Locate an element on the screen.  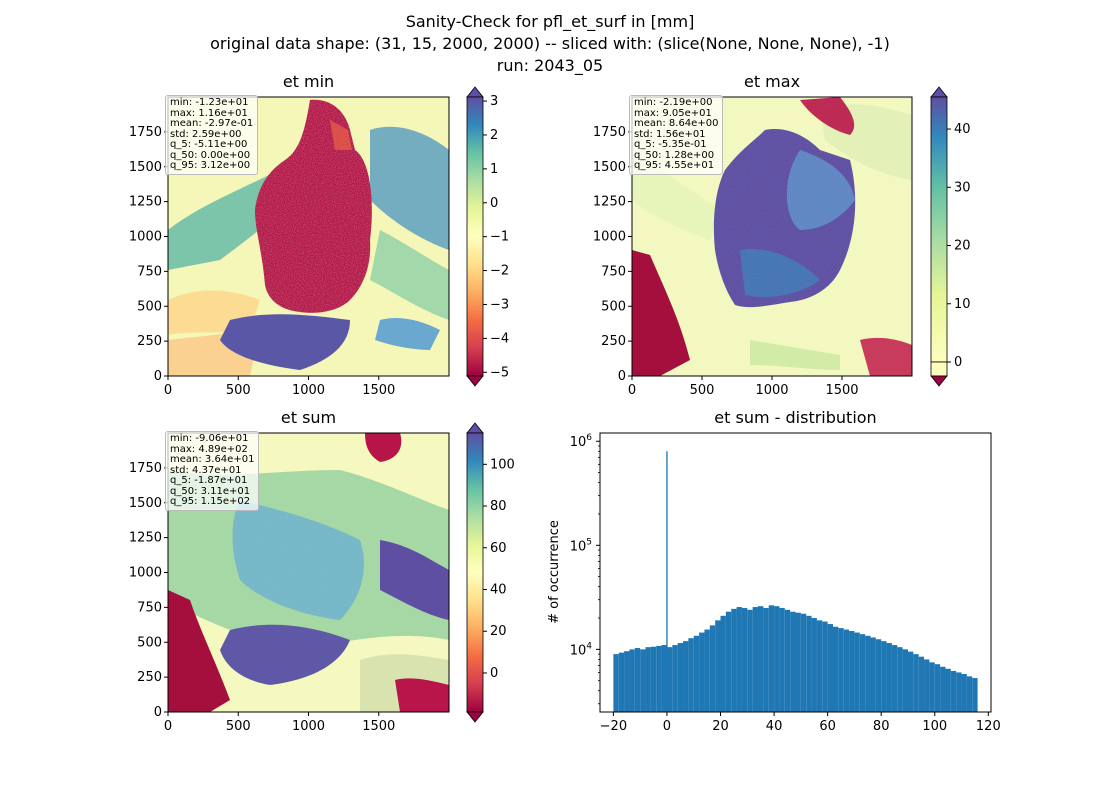
stat-line: std: 4.37e+01 is located at coordinates (206, 470).